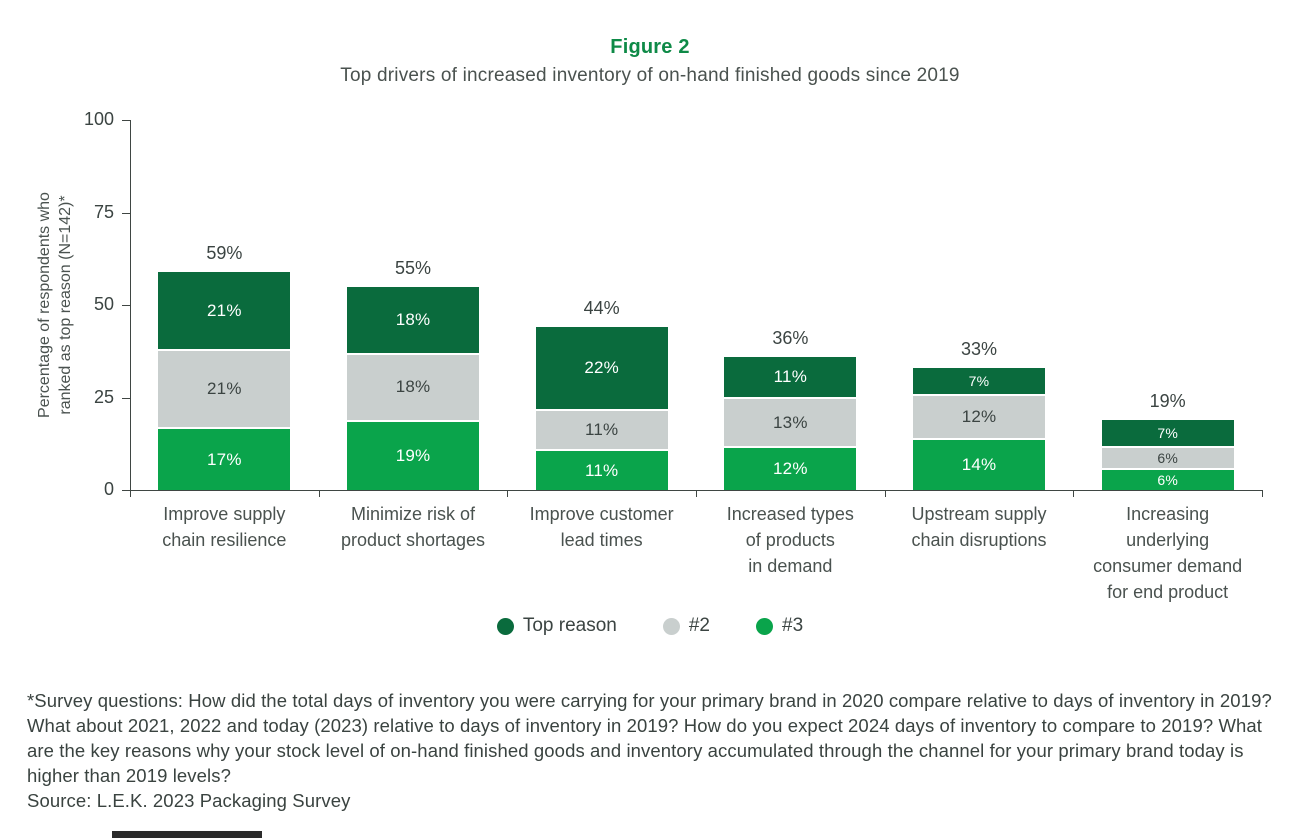 The width and height of the screenshot is (1300, 838). What do you see at coordinates (1167, 400) in the screenshot?
I see `bar-total-label: 19%` at bounding box center [1167, 400].